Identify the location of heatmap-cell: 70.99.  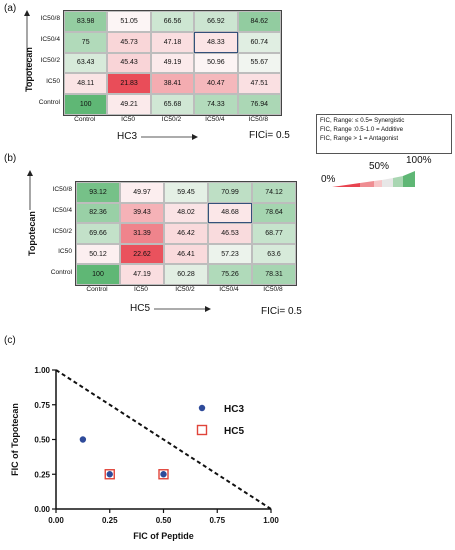
(230, 192).